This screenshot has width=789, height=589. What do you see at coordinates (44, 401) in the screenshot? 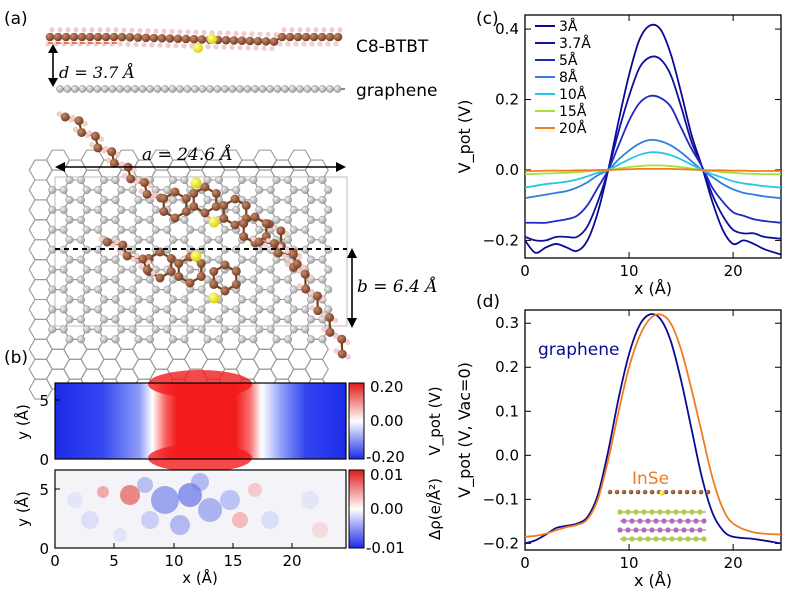
I see `vpot-ytick-5: 5` at bounding box center [44, 401].